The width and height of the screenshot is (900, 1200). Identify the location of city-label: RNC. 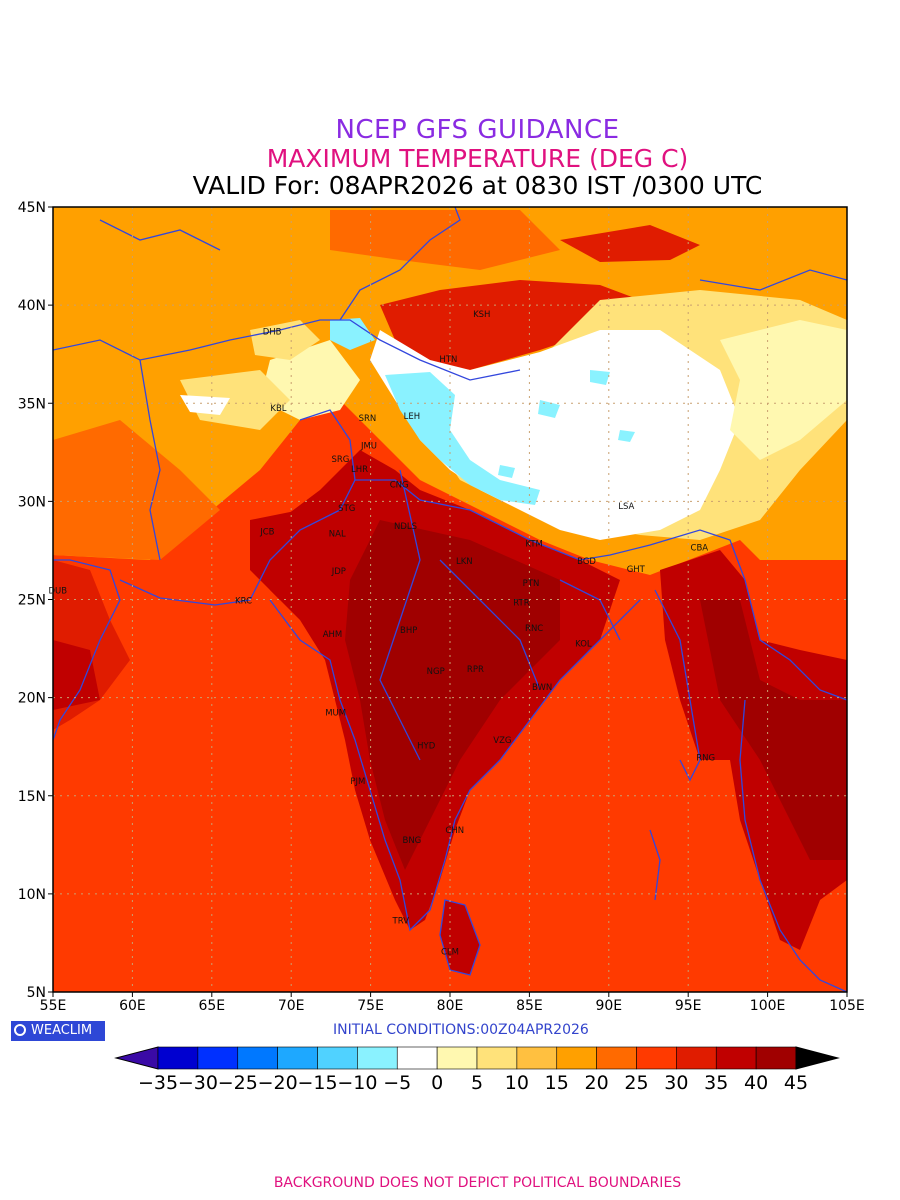
(534, 629).